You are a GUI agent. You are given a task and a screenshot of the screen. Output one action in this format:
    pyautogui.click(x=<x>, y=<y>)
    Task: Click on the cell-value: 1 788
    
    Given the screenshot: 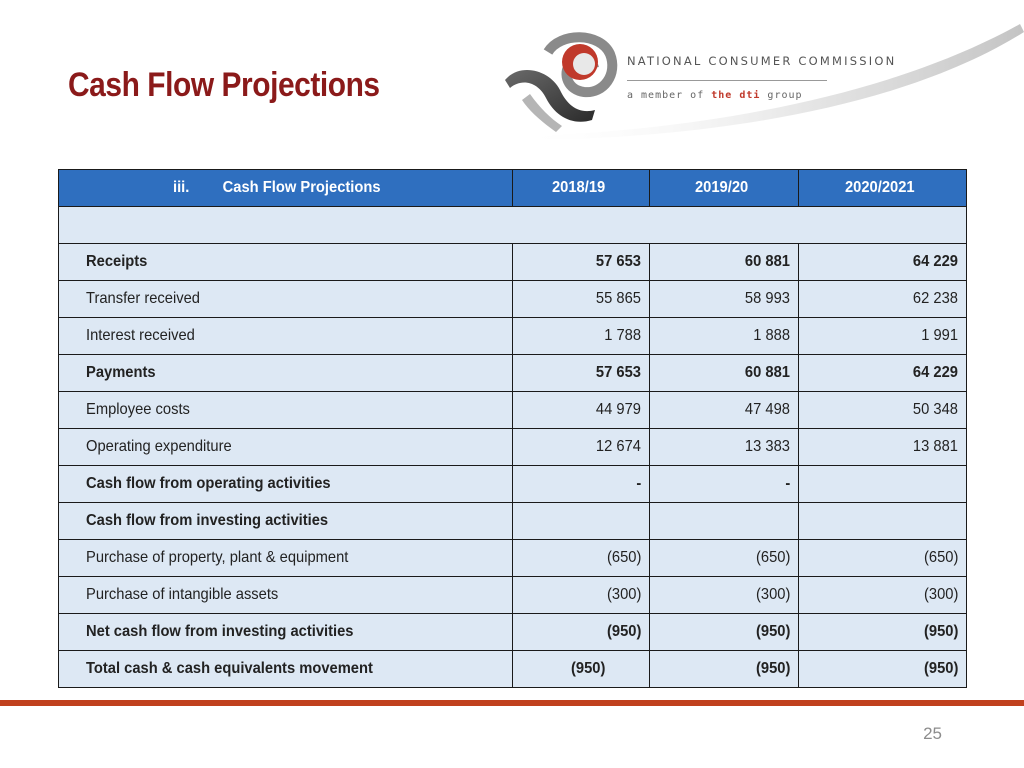 What is the action you would take?
    pyautogui.click(x=622, y=335)
    